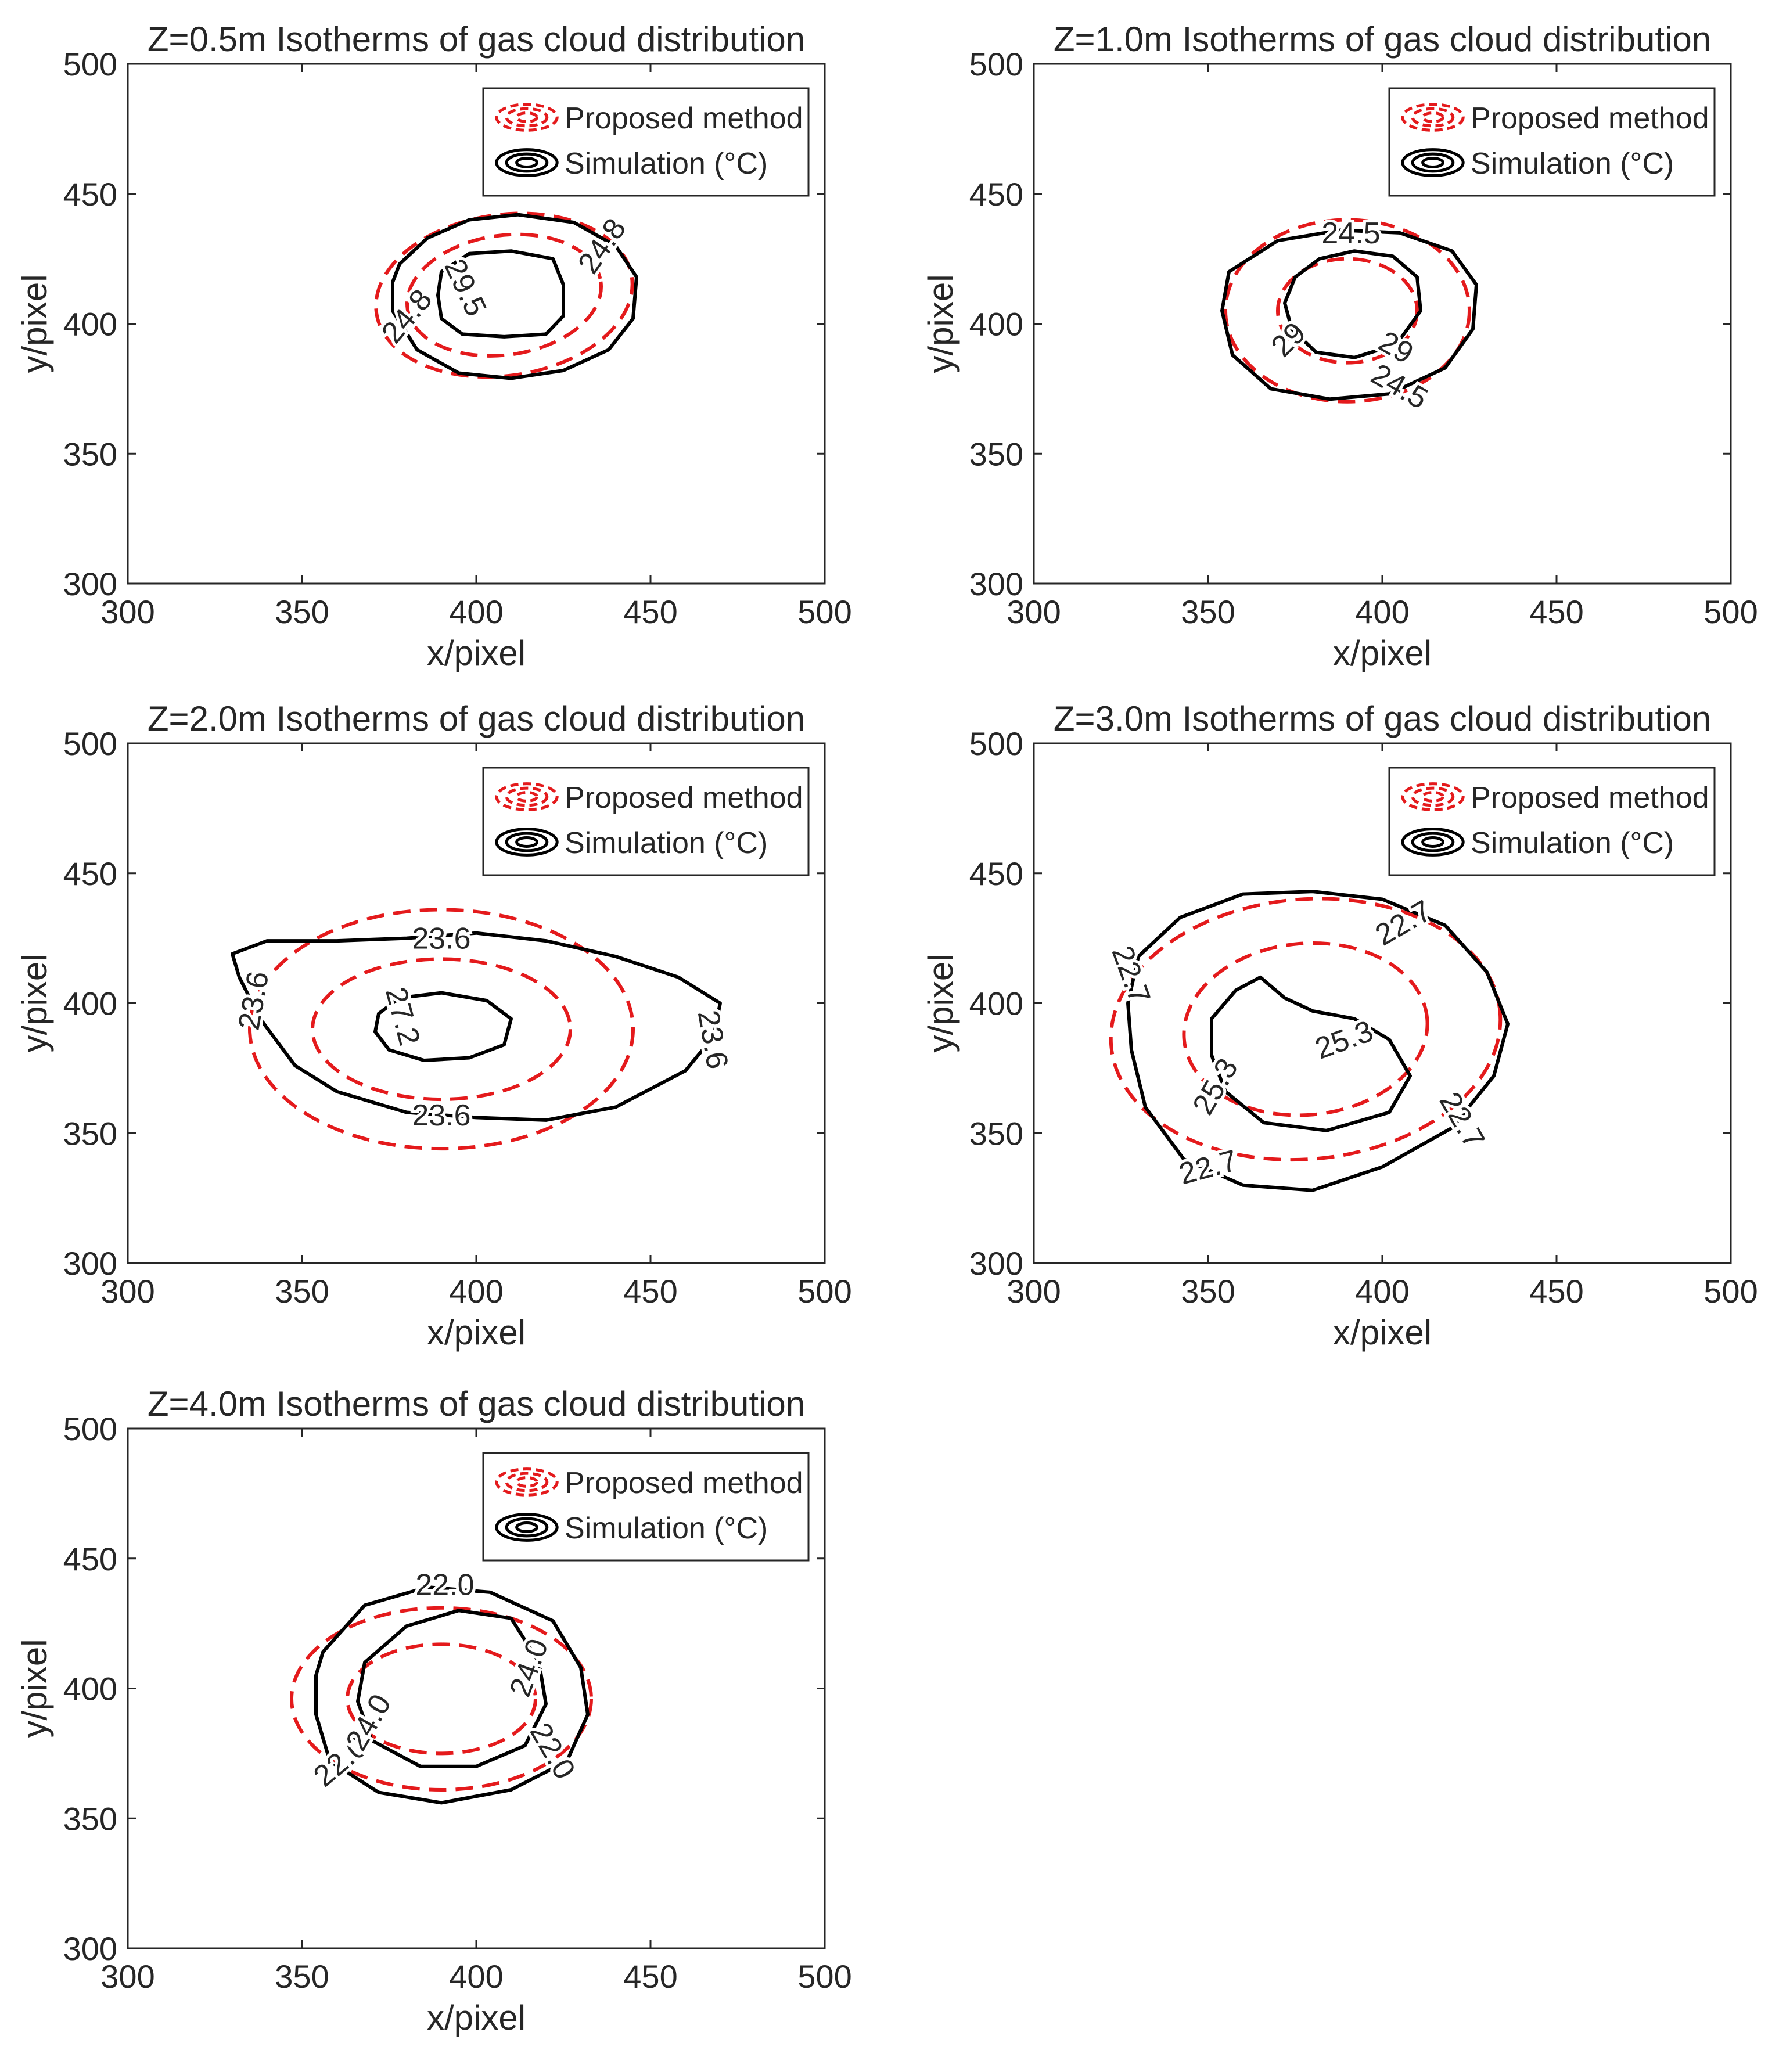 The image size is (1779, 2072). Describe the element at coordinates (443, 1026) in the screenshot. I see `simulation-contour-27.2` at that location.